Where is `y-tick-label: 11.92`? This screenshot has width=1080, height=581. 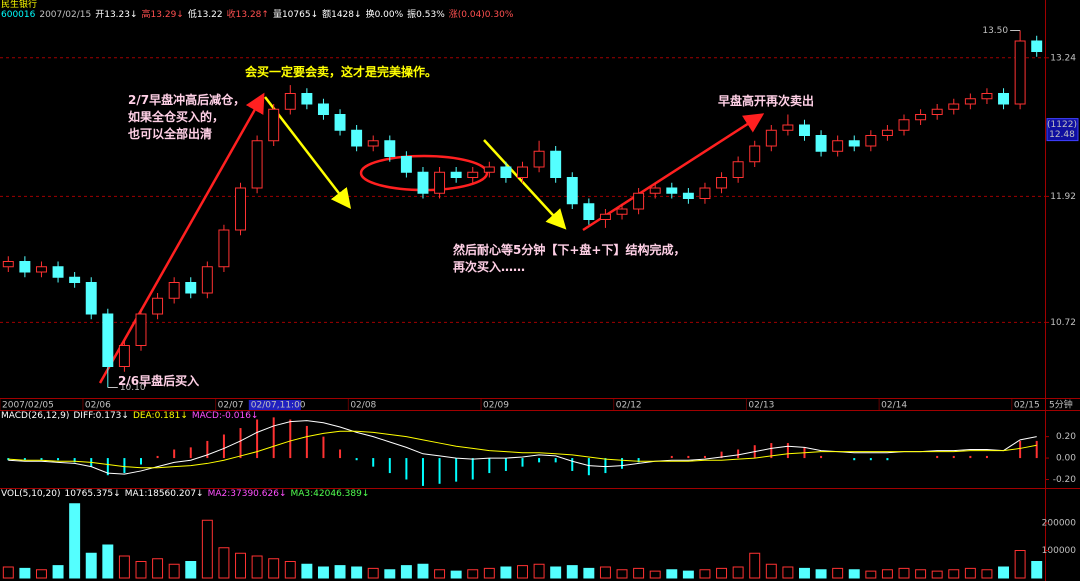 y-tick-label: 11.92 is located at coordinates (1063, 197).